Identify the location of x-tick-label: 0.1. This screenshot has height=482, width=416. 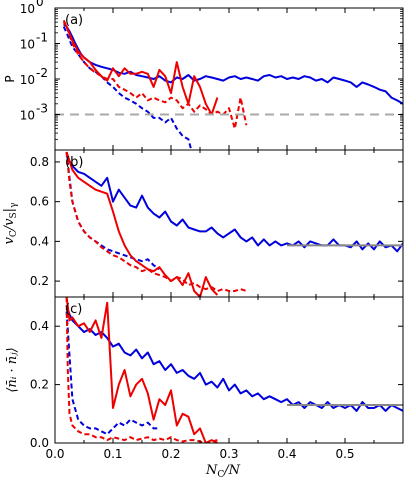
(112, 454).